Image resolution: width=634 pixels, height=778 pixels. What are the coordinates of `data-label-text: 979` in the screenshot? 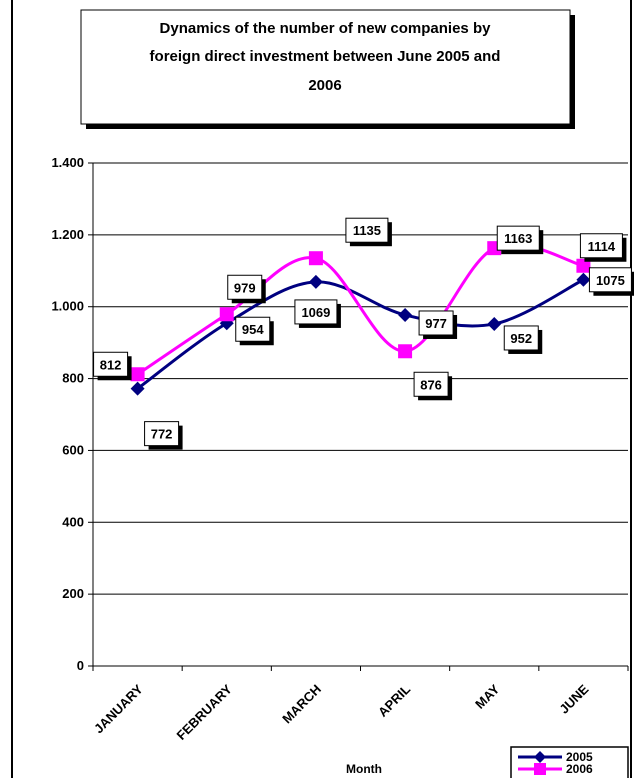 It's located at (245, 287).